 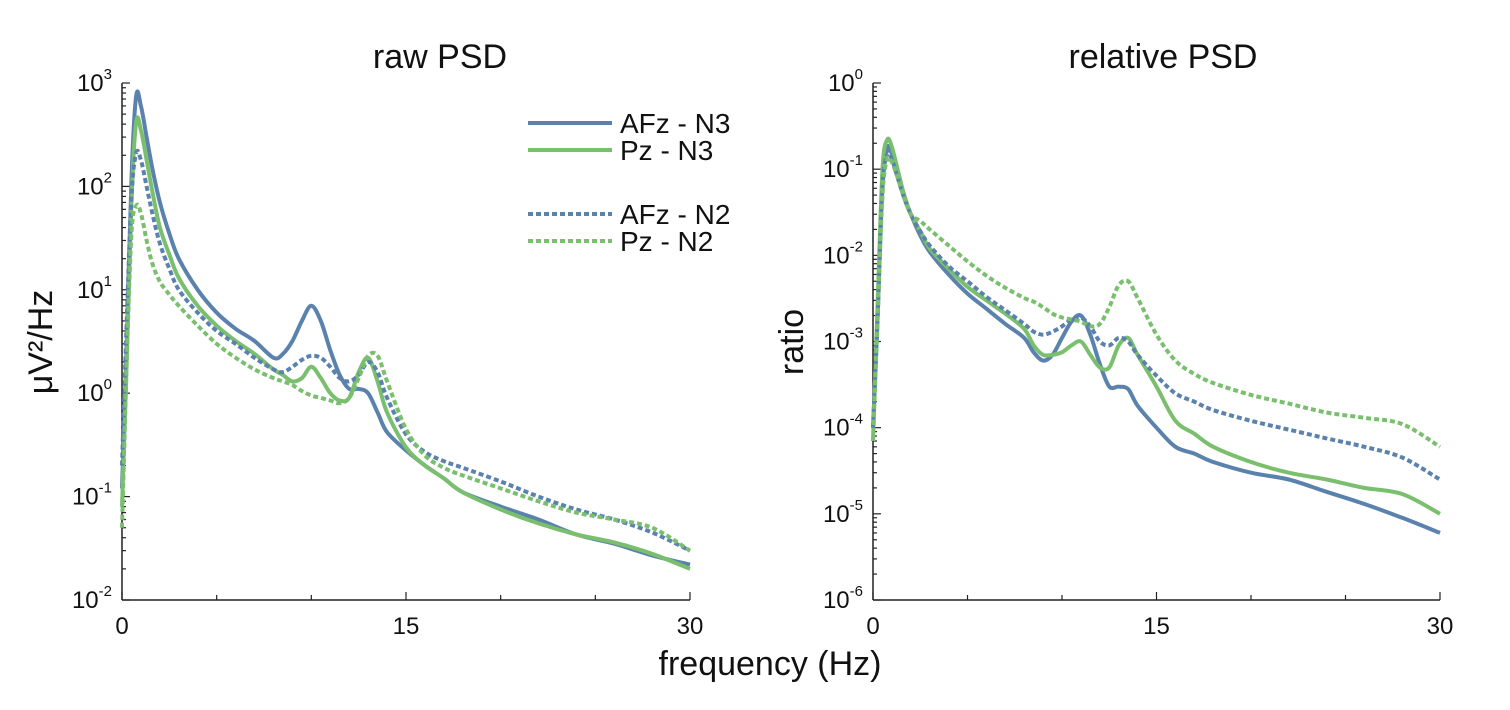 I want to click on relative-psd-xtick-label: 30, so click(x=1440, y=626).